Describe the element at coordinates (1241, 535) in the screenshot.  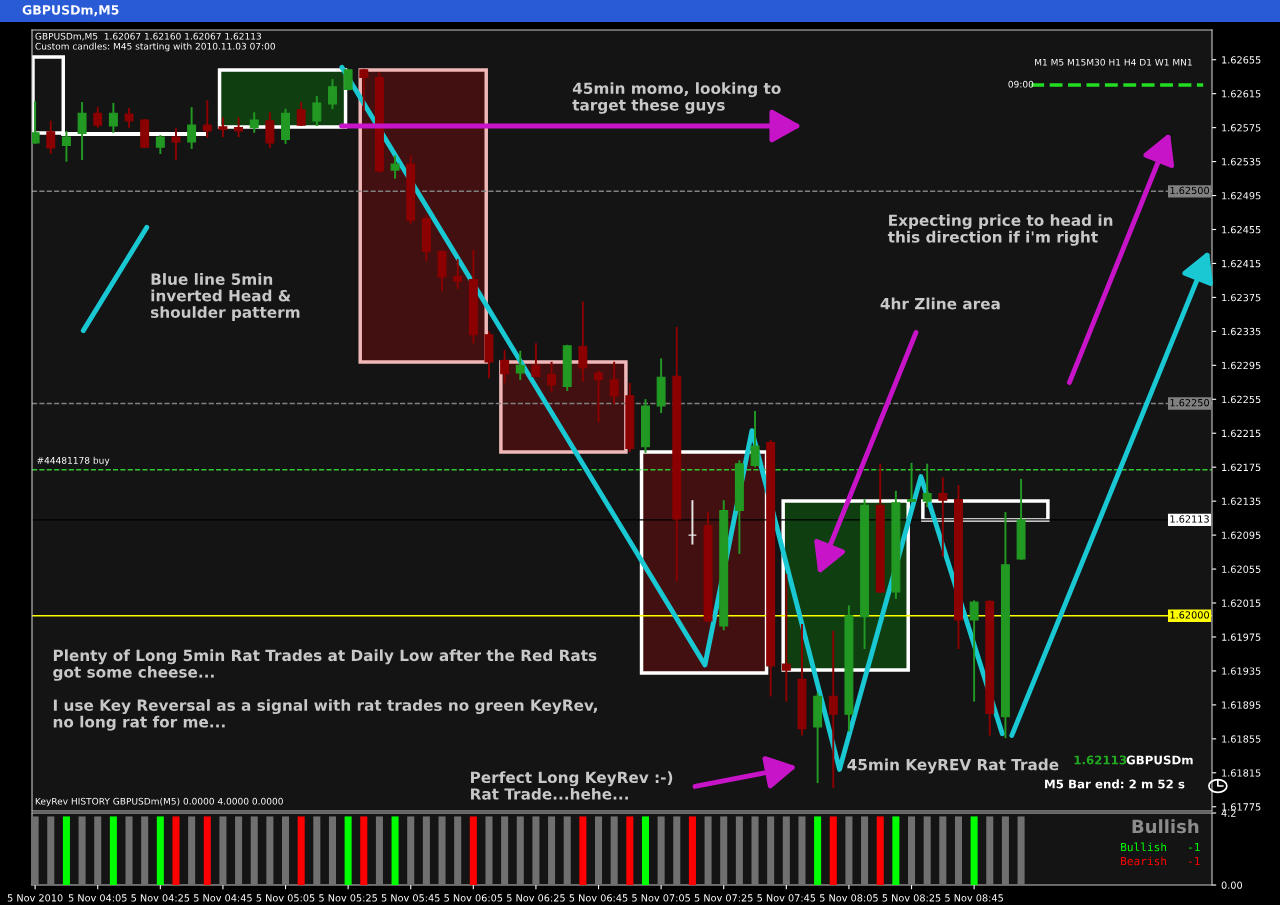
I see `y-tick-label: 1.62095` at that location.